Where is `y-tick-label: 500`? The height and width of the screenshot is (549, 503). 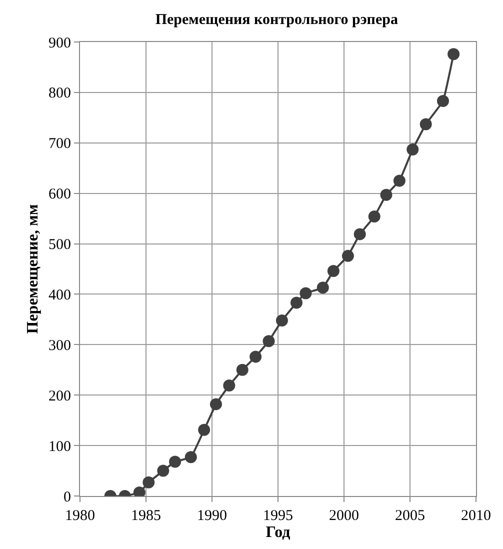 y-tick-label: 500 is located at coordinates (59, 245).